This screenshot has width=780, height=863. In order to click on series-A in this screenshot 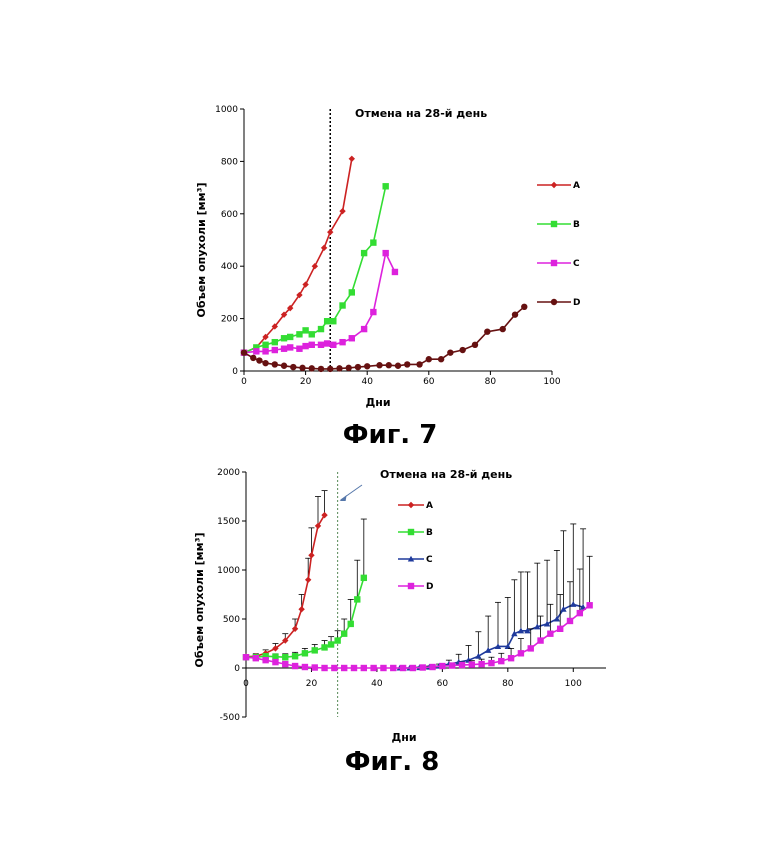, I will do `click(298, 256)`.